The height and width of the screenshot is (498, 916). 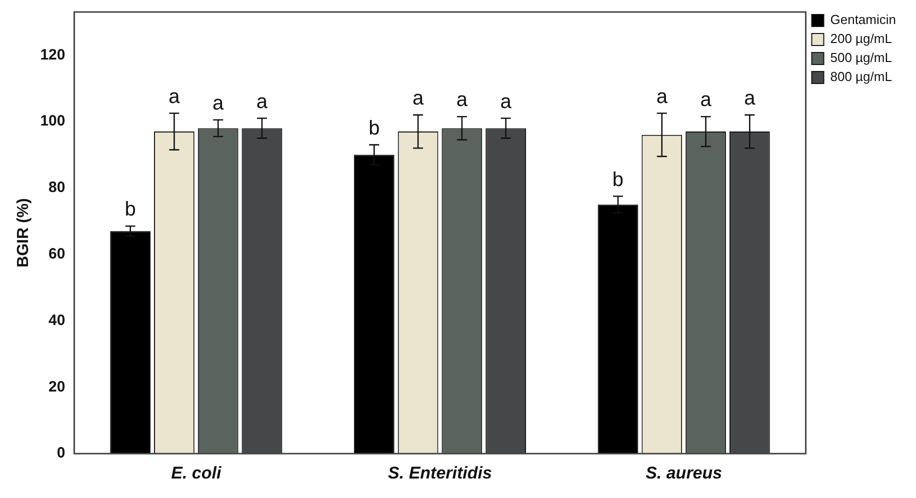 What do you see at coordinates (196, 472) in the screenshot?
I see `x-tick-label: E. coli` at bounding box center [196, 472].